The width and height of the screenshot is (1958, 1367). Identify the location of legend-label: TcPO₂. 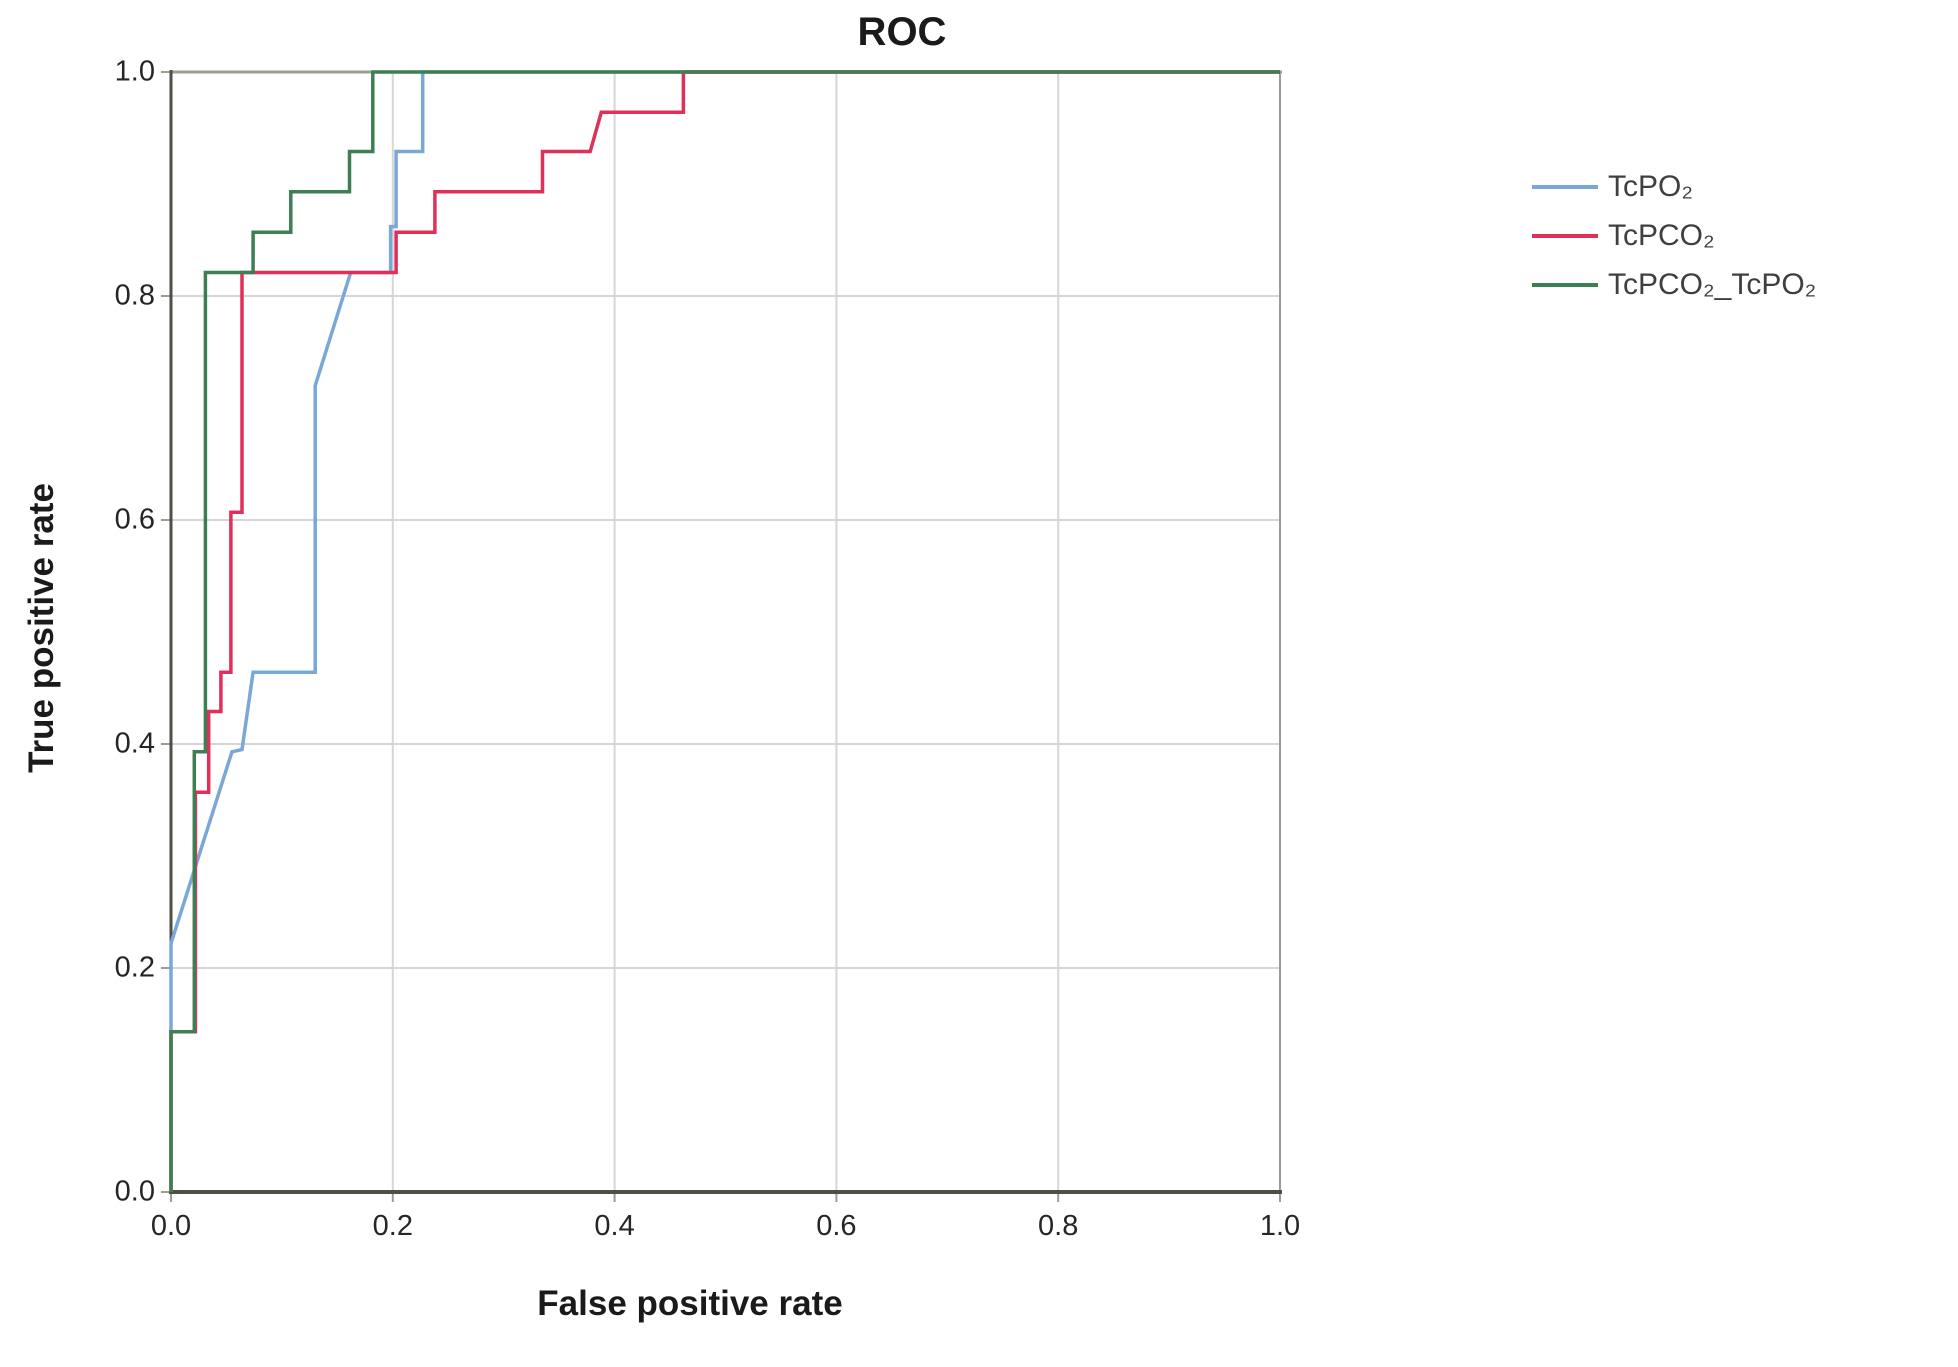
(1650, 186).